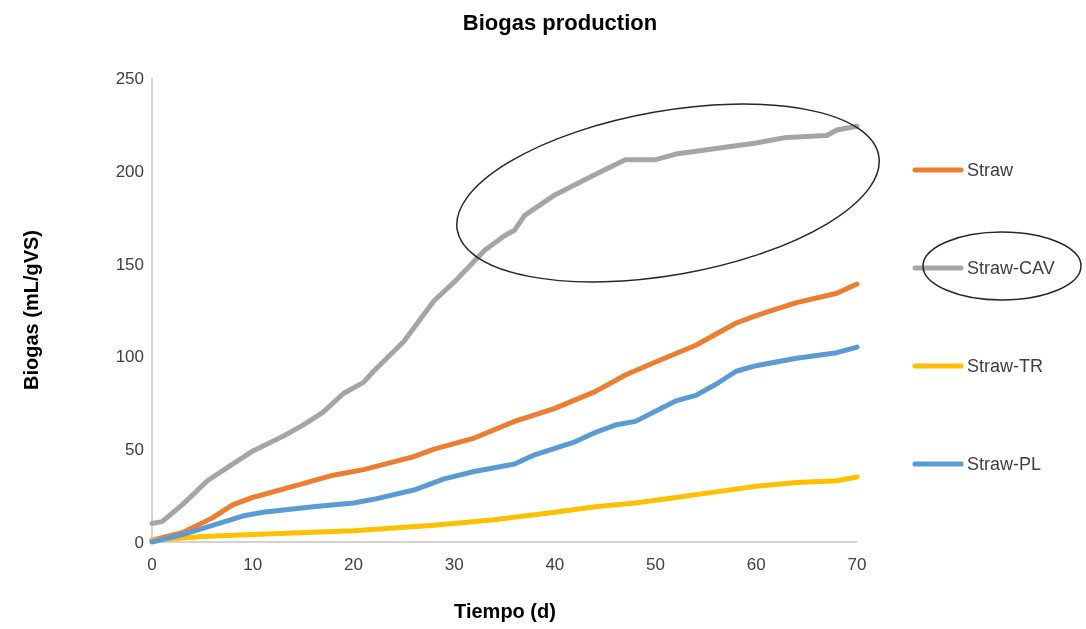 The width and height of the screenshot is (1086, 629). I want to click on x-tick-label: 40, so click(555, 564).